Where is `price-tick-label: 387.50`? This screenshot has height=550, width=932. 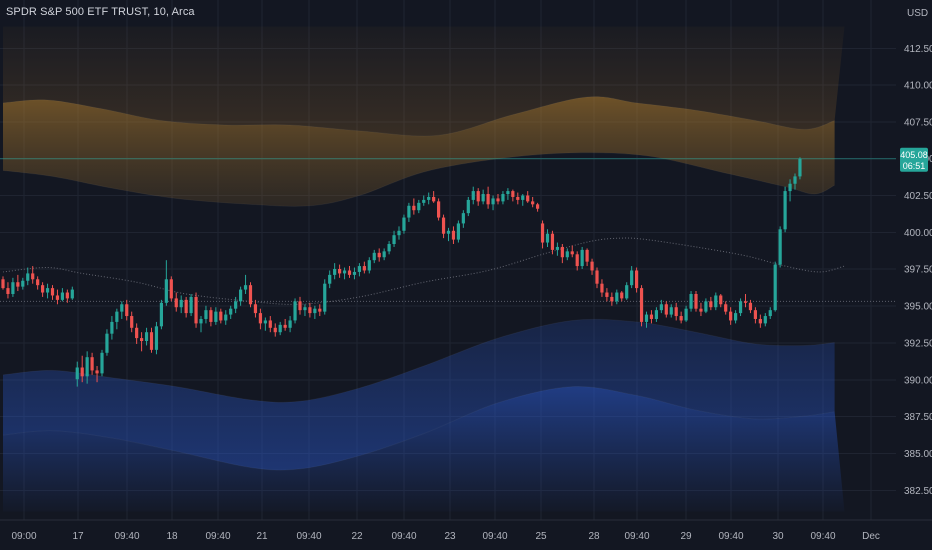 price-tick-label: 387.50 is located at coordinates (918, 417).